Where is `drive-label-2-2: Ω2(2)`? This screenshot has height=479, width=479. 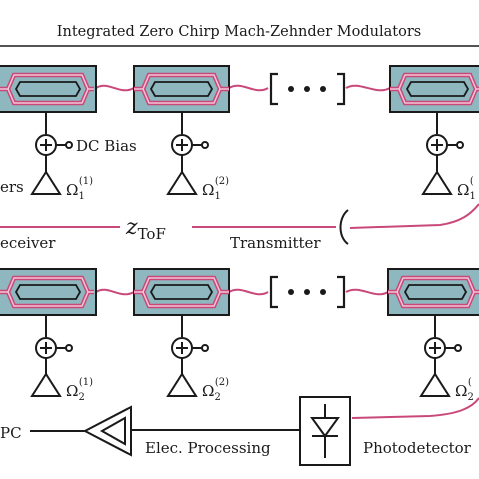
drive-label-2-2: Ω2(2) is located at coordinates (215, 390).